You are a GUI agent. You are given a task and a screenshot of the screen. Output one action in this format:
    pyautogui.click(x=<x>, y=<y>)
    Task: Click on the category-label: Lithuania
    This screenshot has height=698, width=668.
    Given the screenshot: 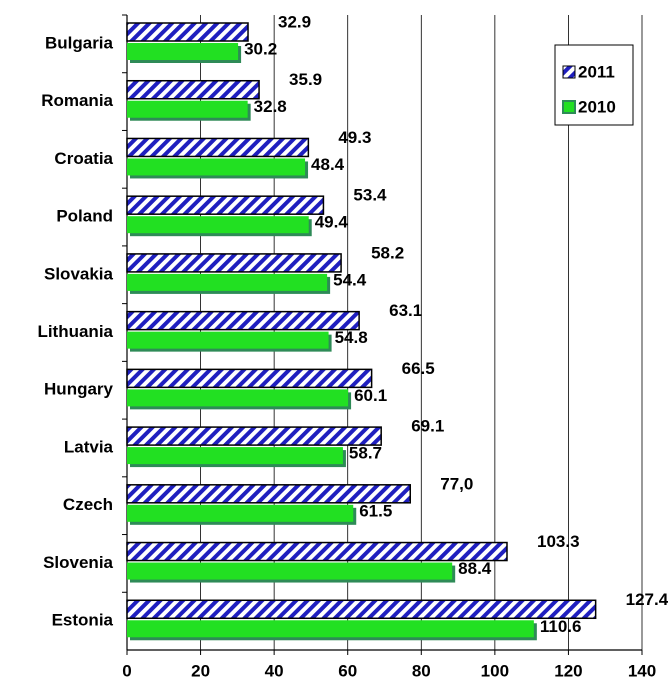 What is the action you would take?
    pyautogui.click(x=75, y=331)
    